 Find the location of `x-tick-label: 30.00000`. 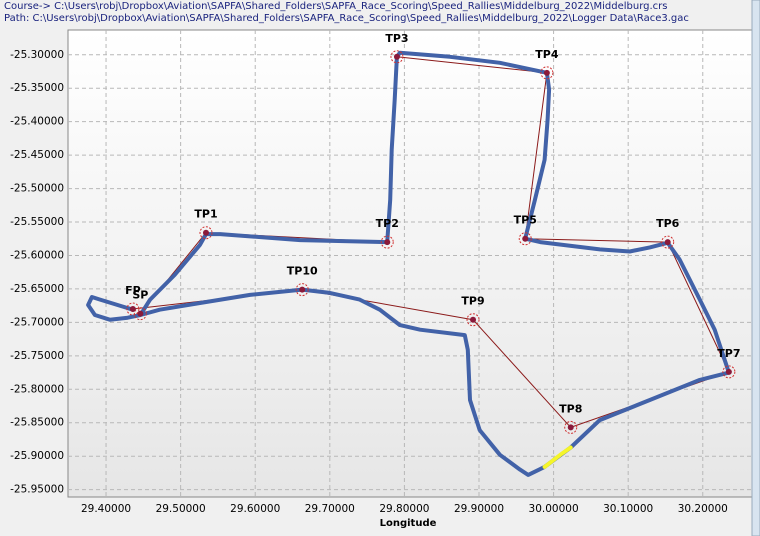

x-tick-label: 30.00000 is located at coordinates (554, 509).